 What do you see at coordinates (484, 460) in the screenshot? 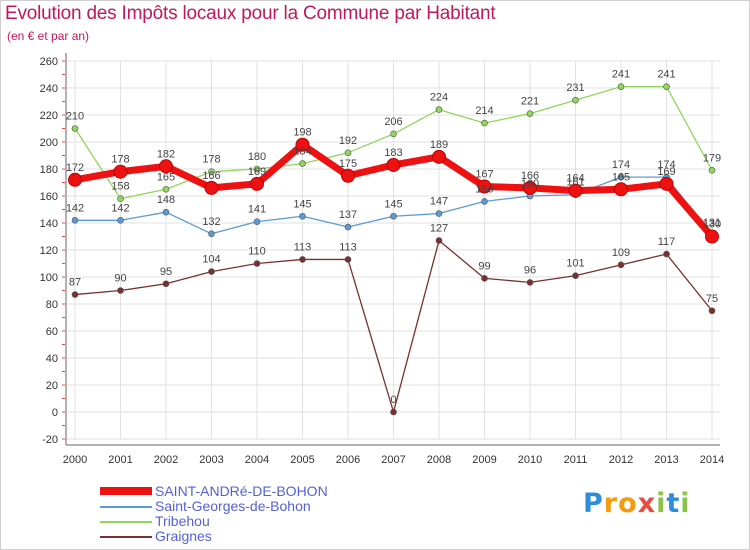
I see `x-tick-label: 2009` at bounding box center [484, 460].